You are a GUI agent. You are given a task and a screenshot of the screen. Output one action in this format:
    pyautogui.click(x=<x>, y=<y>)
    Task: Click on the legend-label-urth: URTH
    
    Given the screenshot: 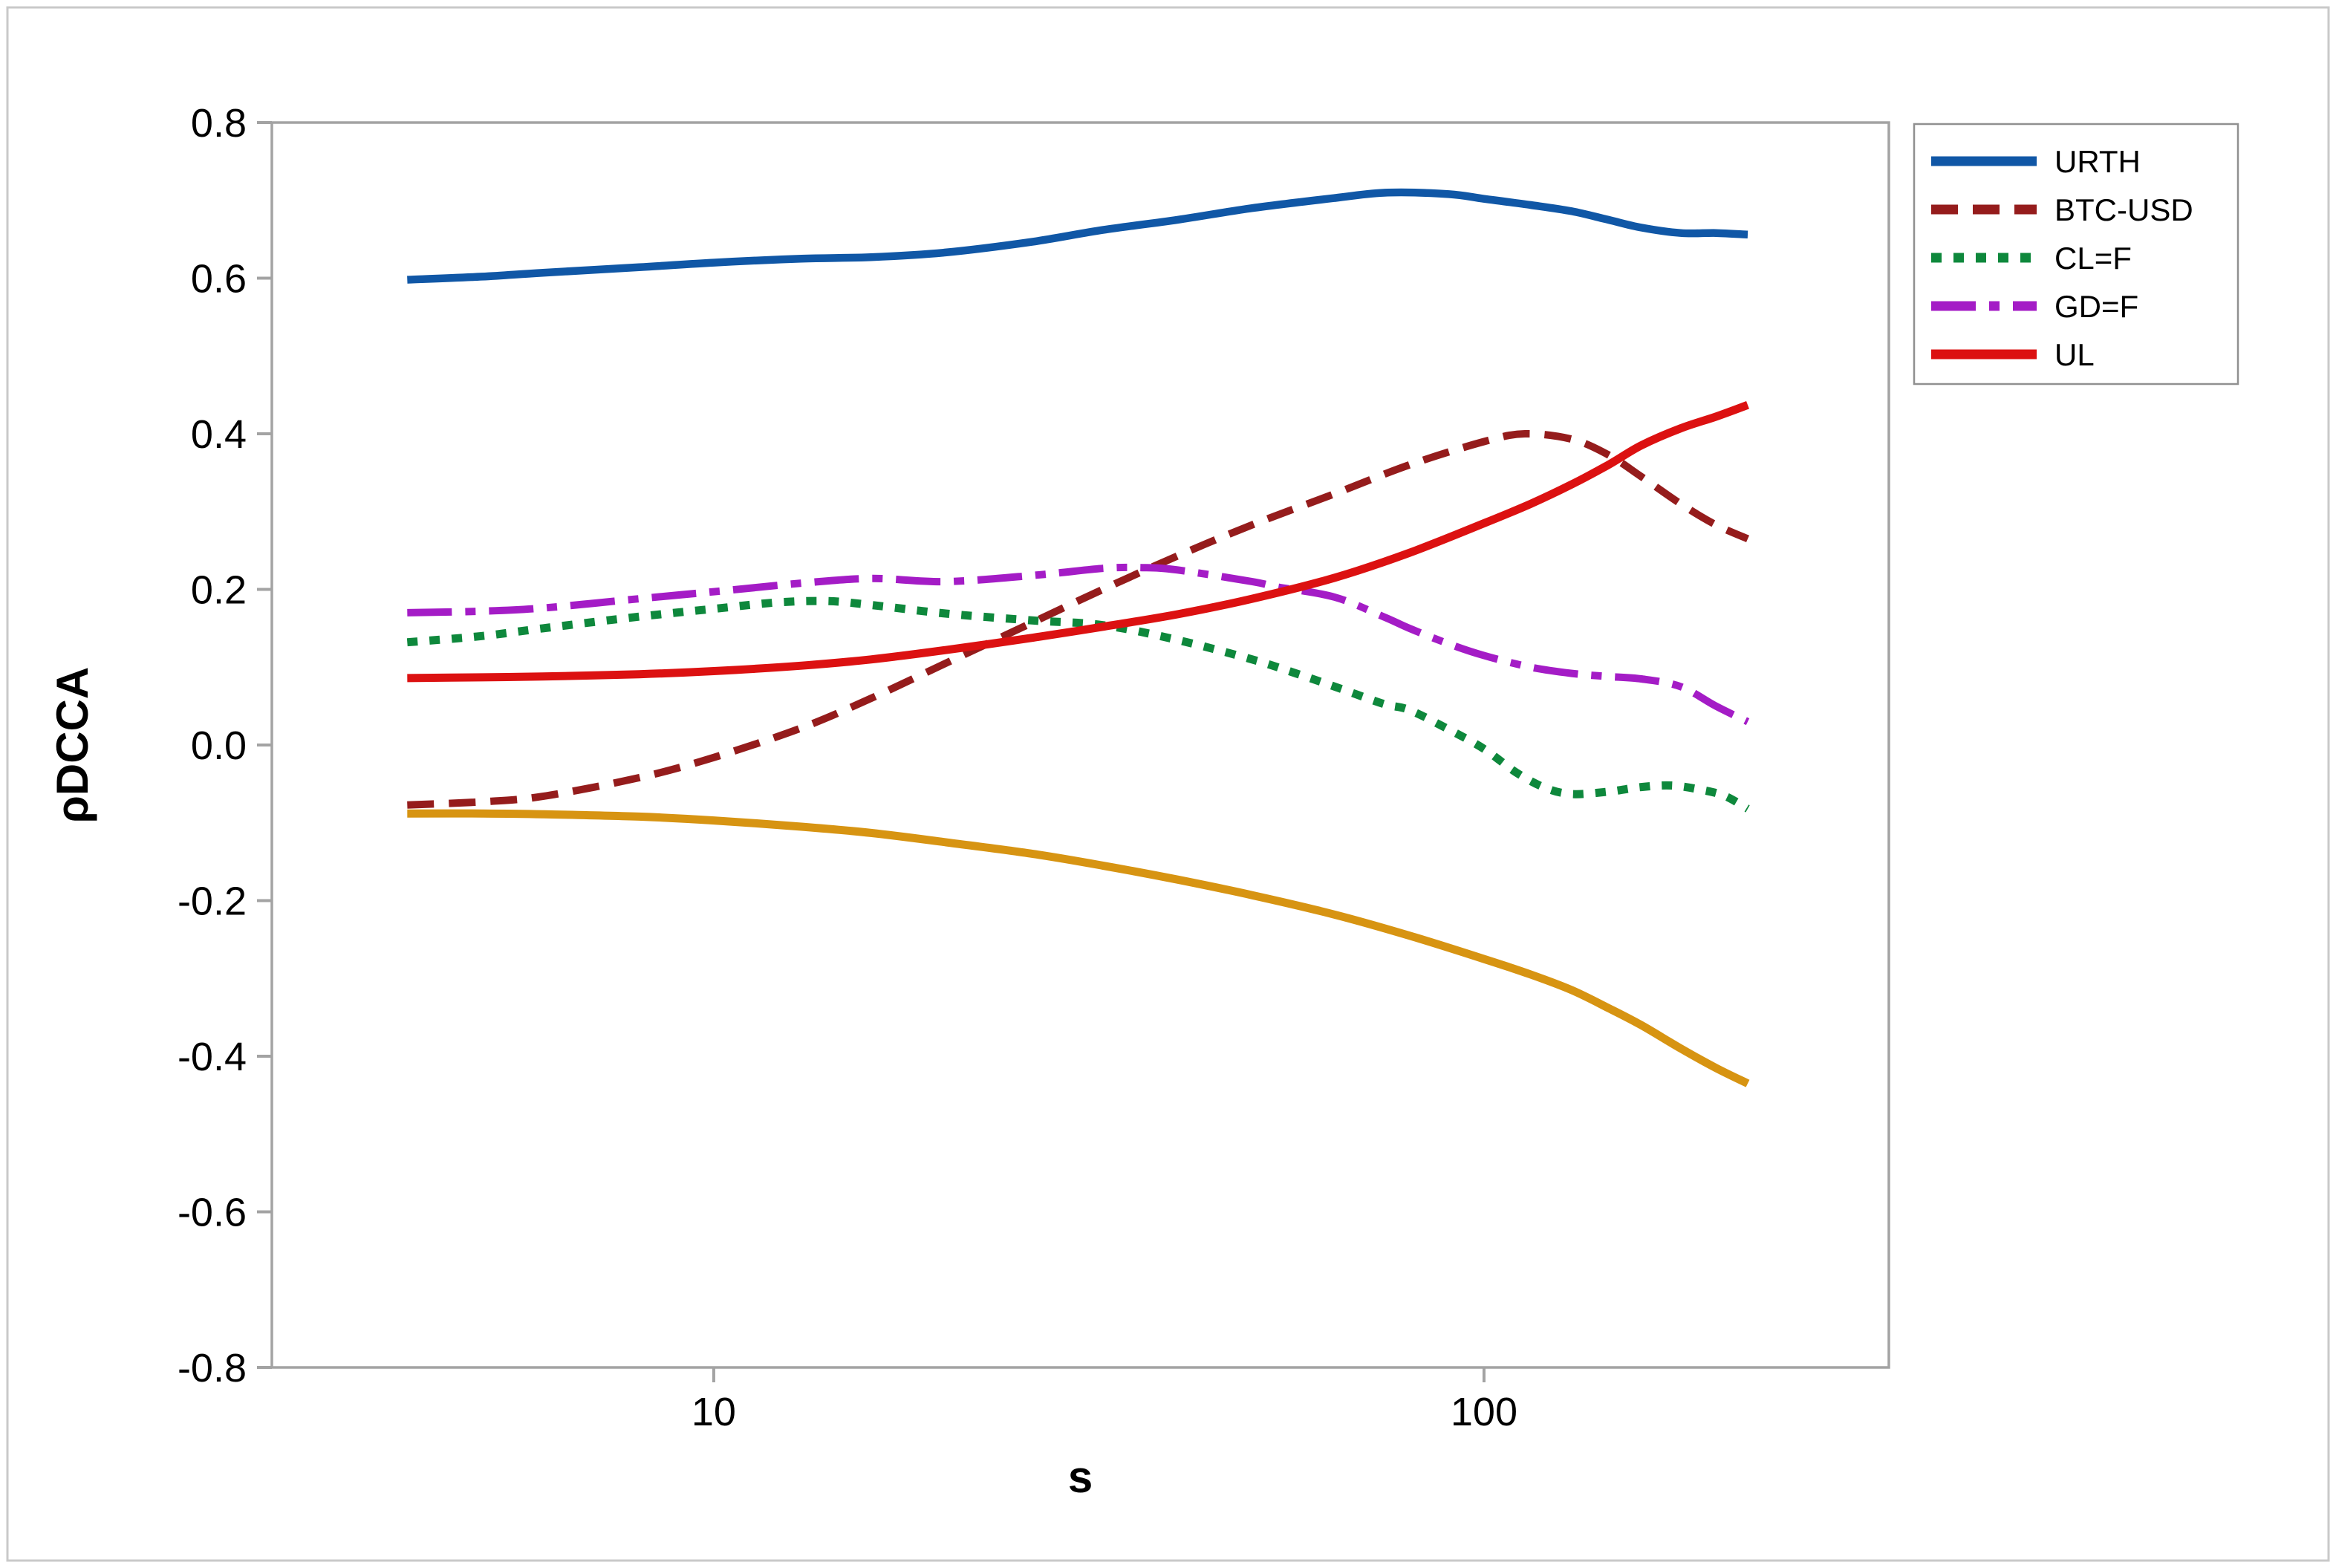 What is the action you would take?
    pyautogui.click(x=2097, y=162)
    